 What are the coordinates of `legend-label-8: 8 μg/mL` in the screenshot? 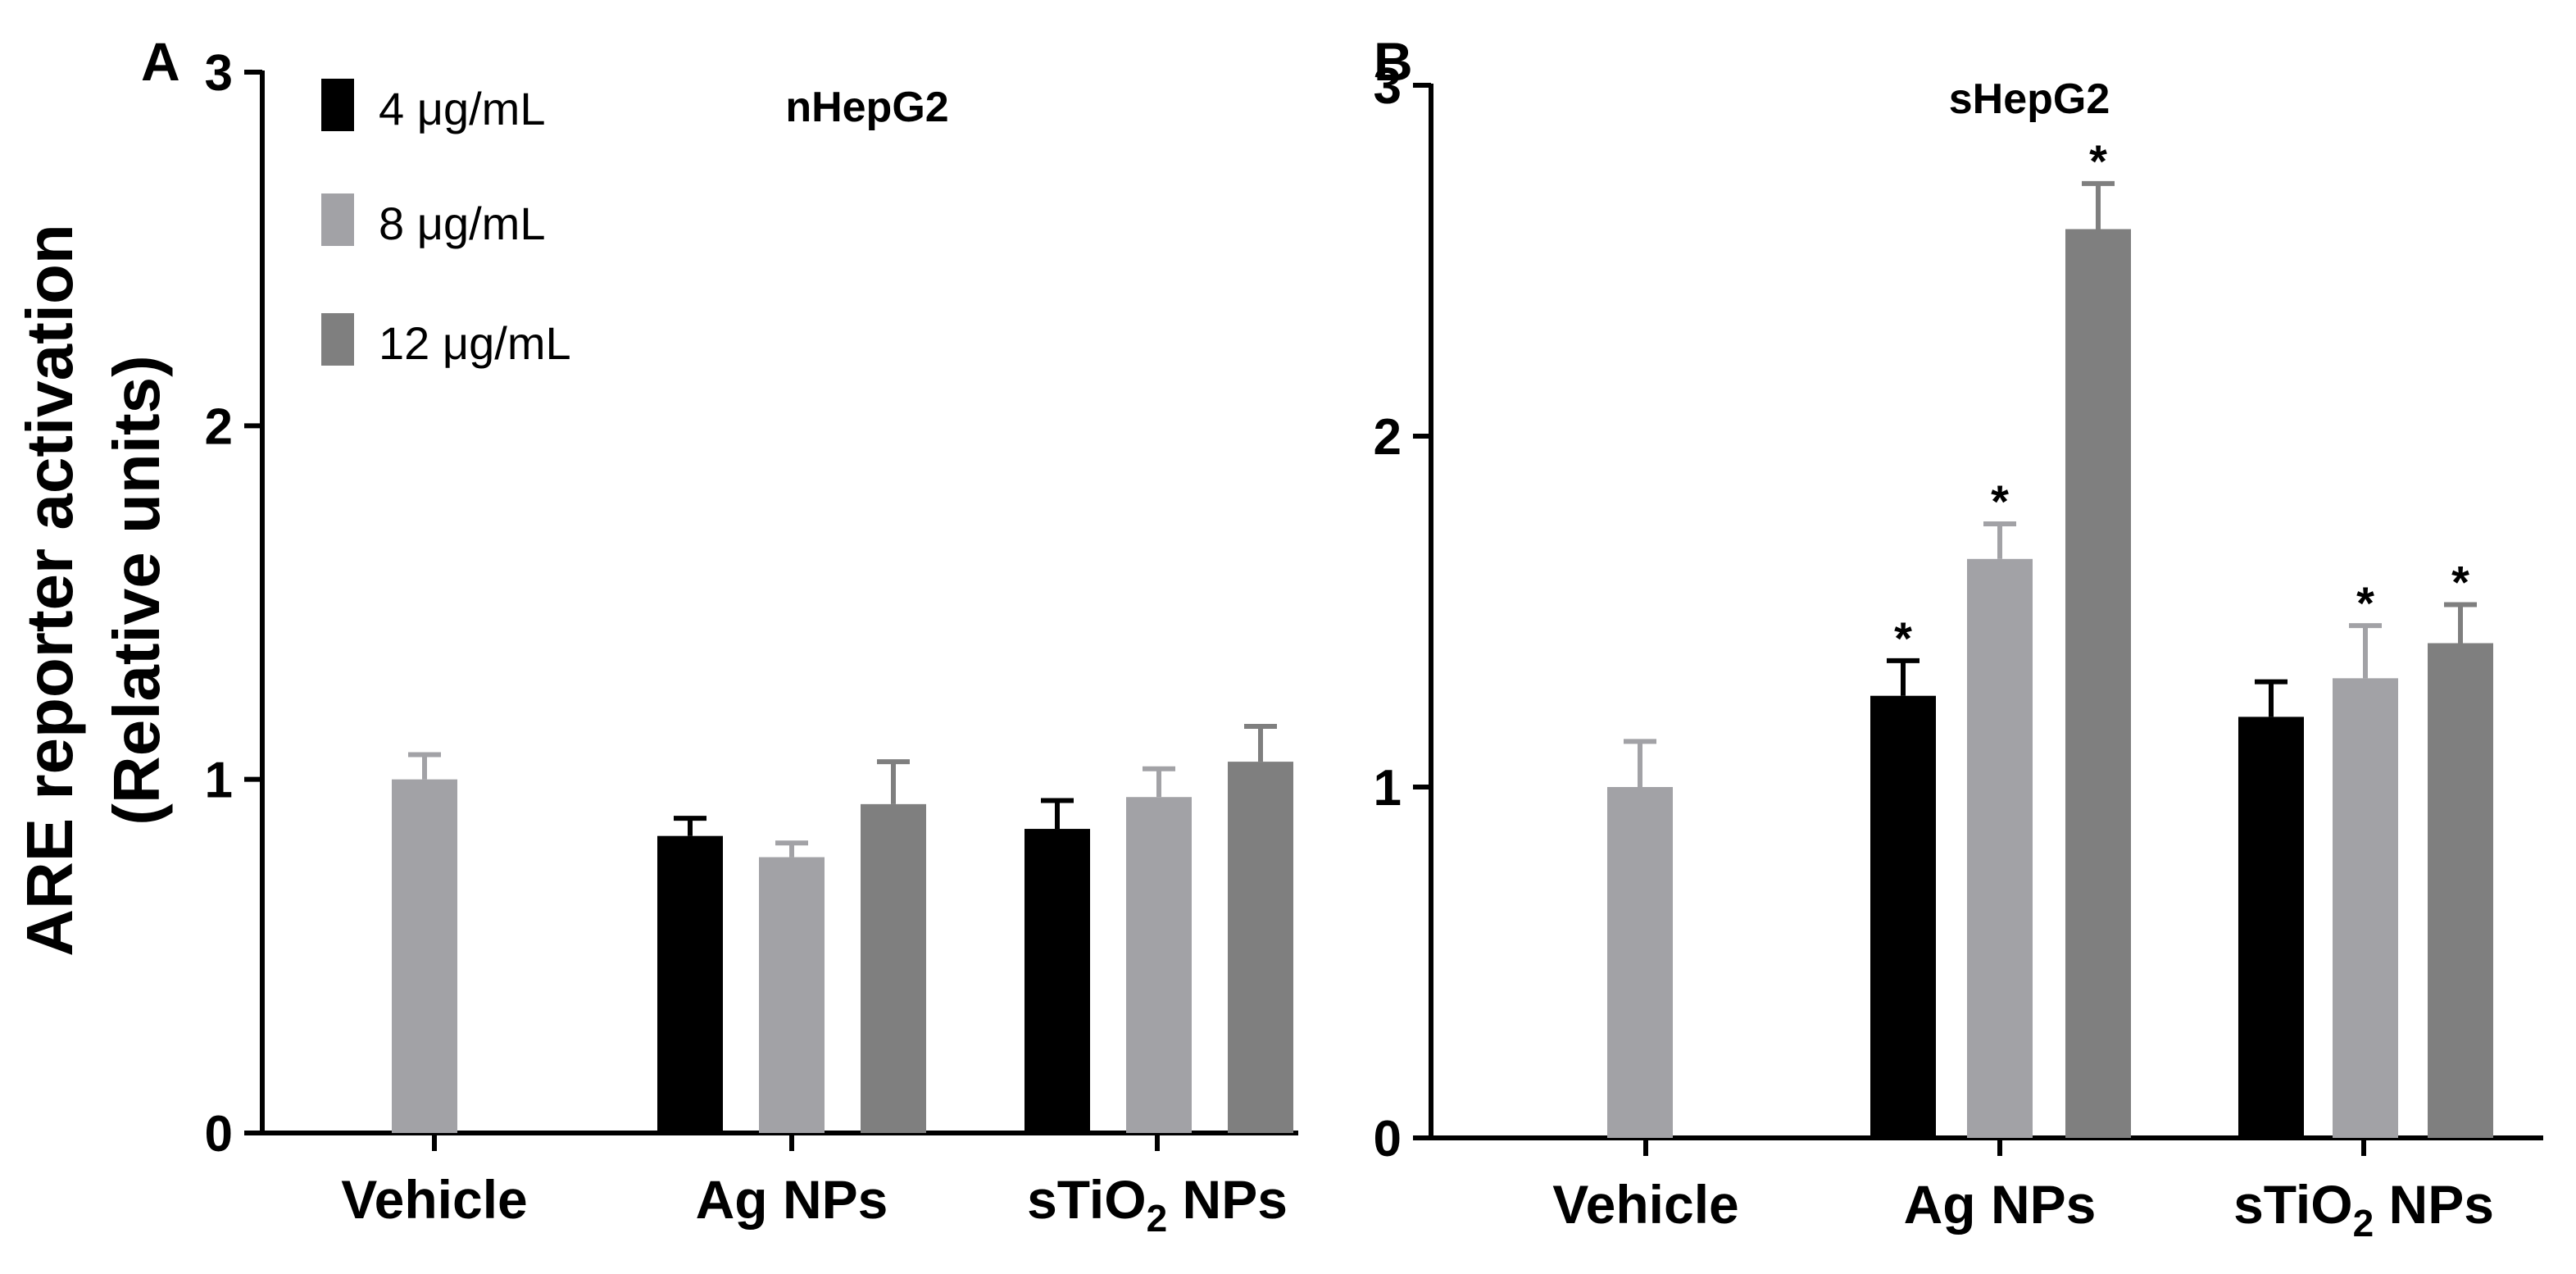 It's located at (462, 223).